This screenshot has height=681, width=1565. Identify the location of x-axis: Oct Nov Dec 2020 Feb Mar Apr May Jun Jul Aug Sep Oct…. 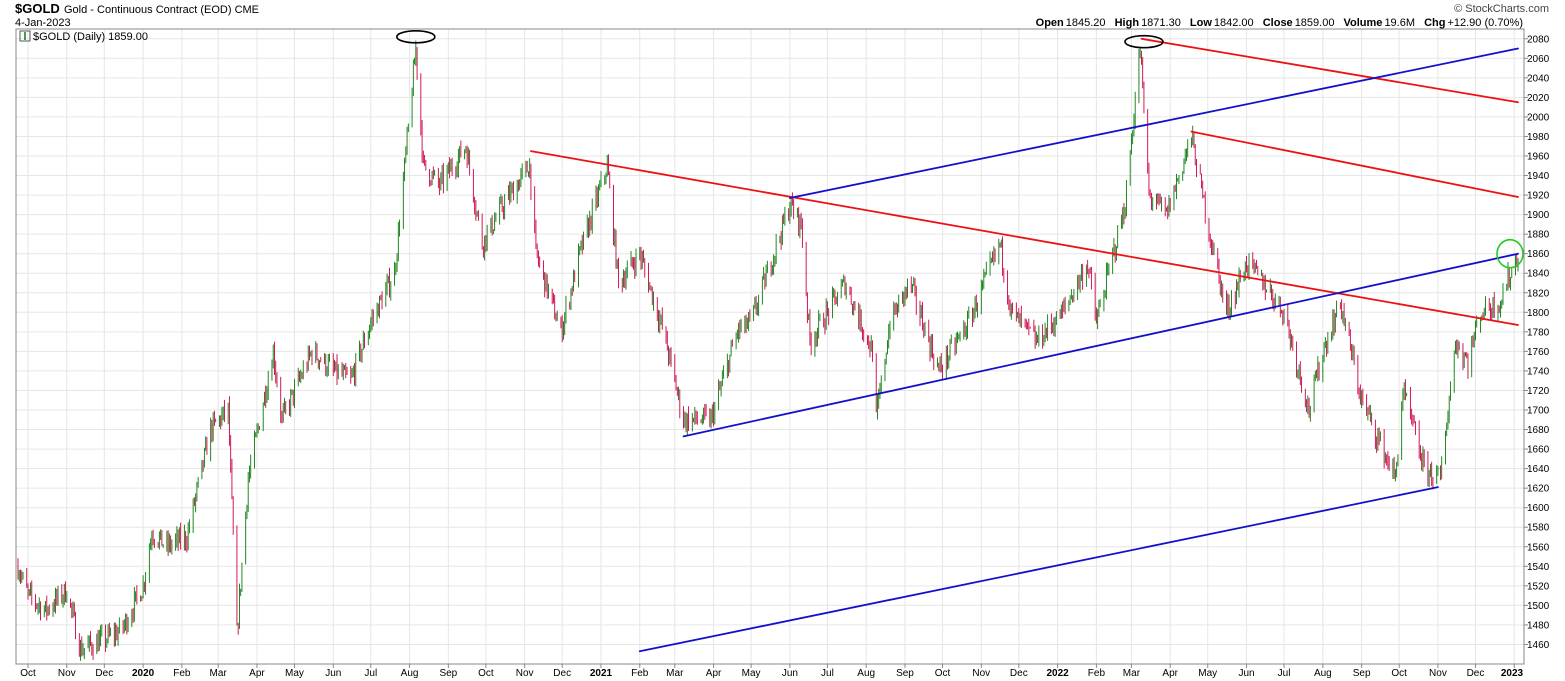
(772, 671).